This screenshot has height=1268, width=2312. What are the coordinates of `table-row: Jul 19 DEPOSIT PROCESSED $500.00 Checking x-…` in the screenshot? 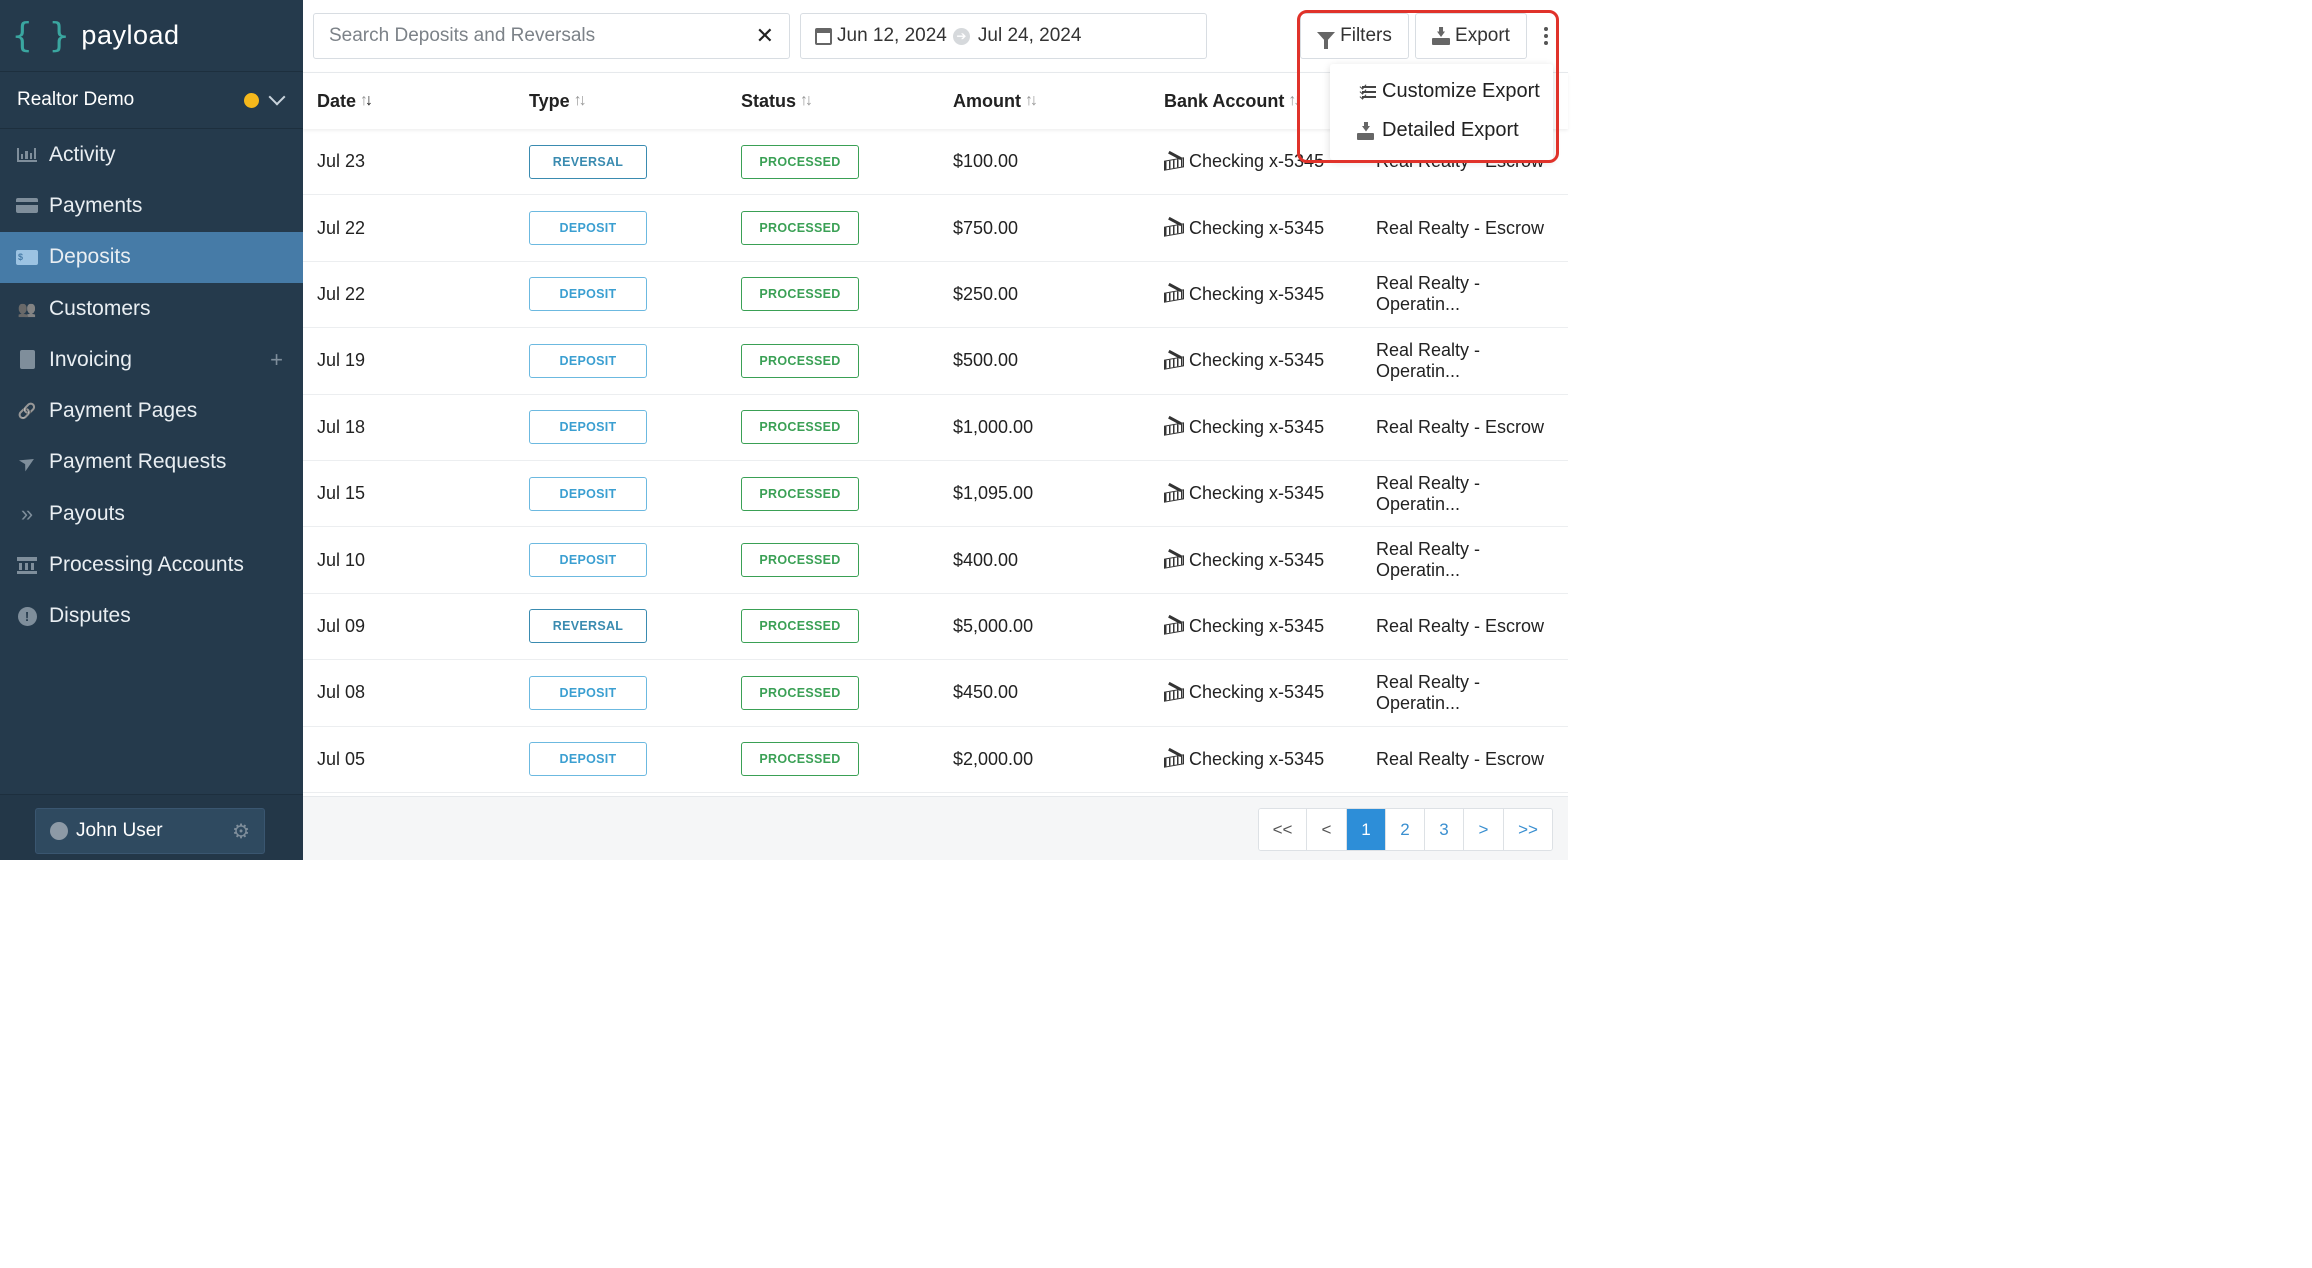 It's located at (935, 361).